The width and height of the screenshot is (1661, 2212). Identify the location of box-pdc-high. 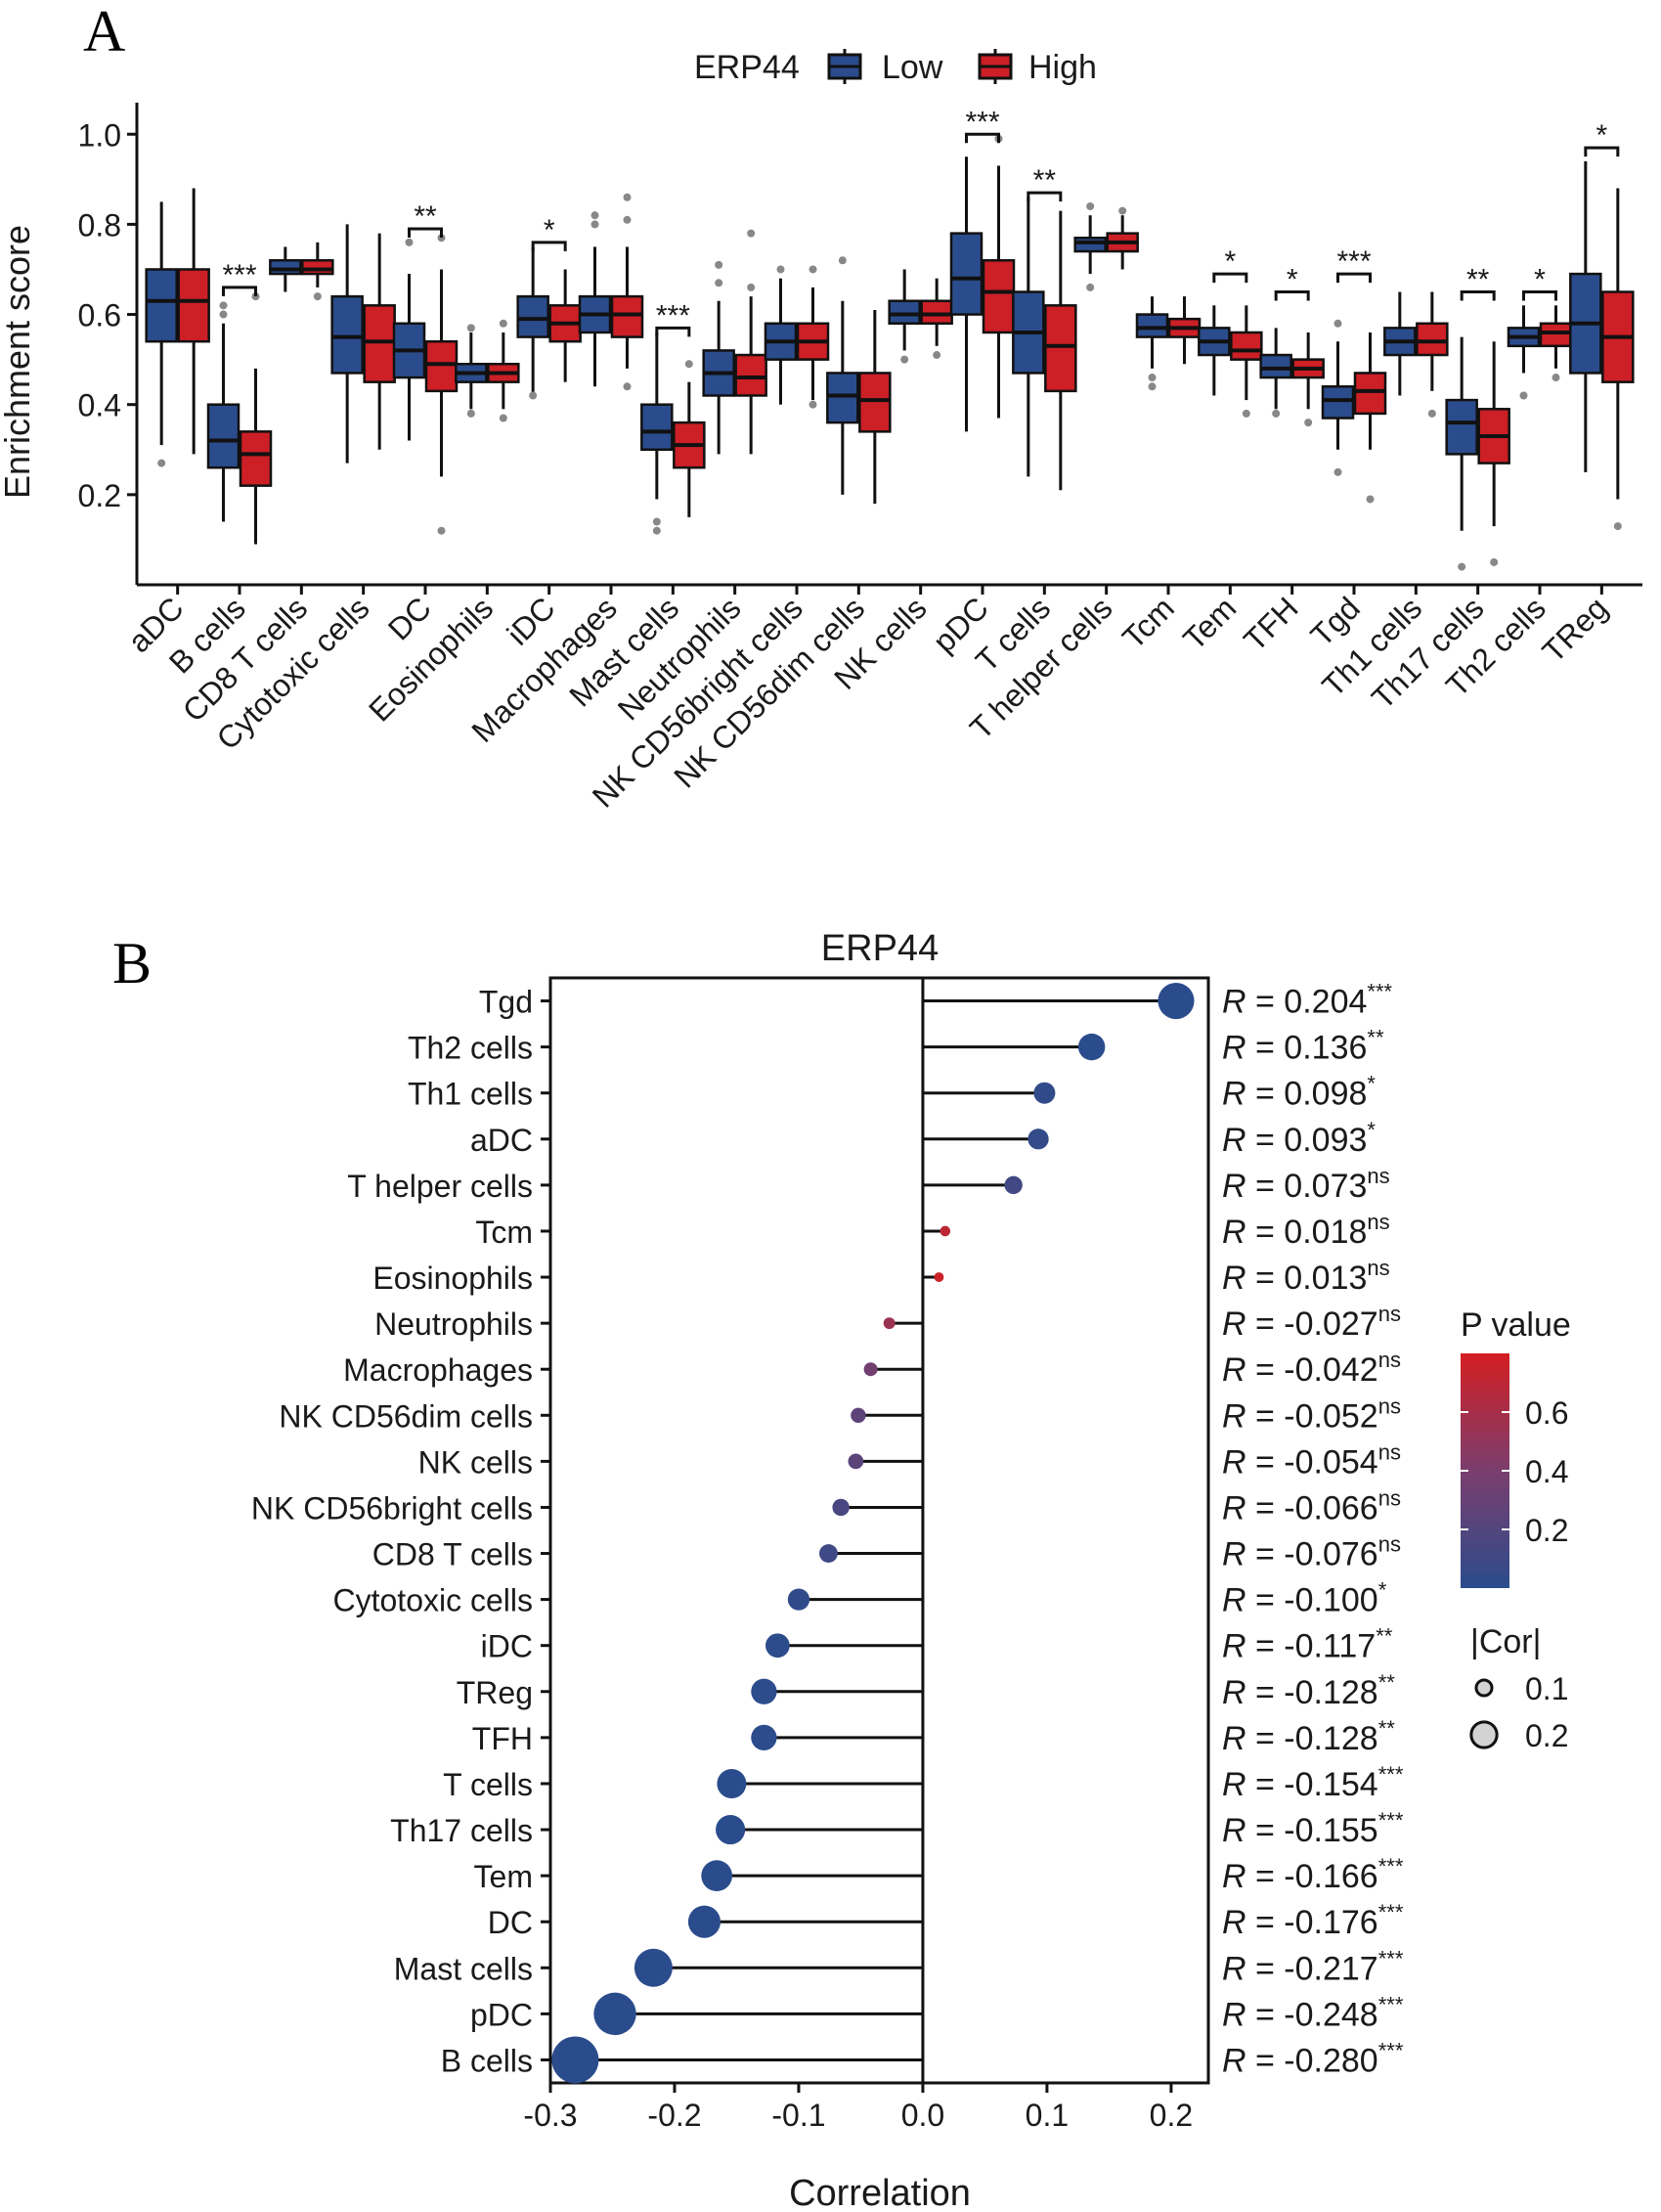
(999, 276).